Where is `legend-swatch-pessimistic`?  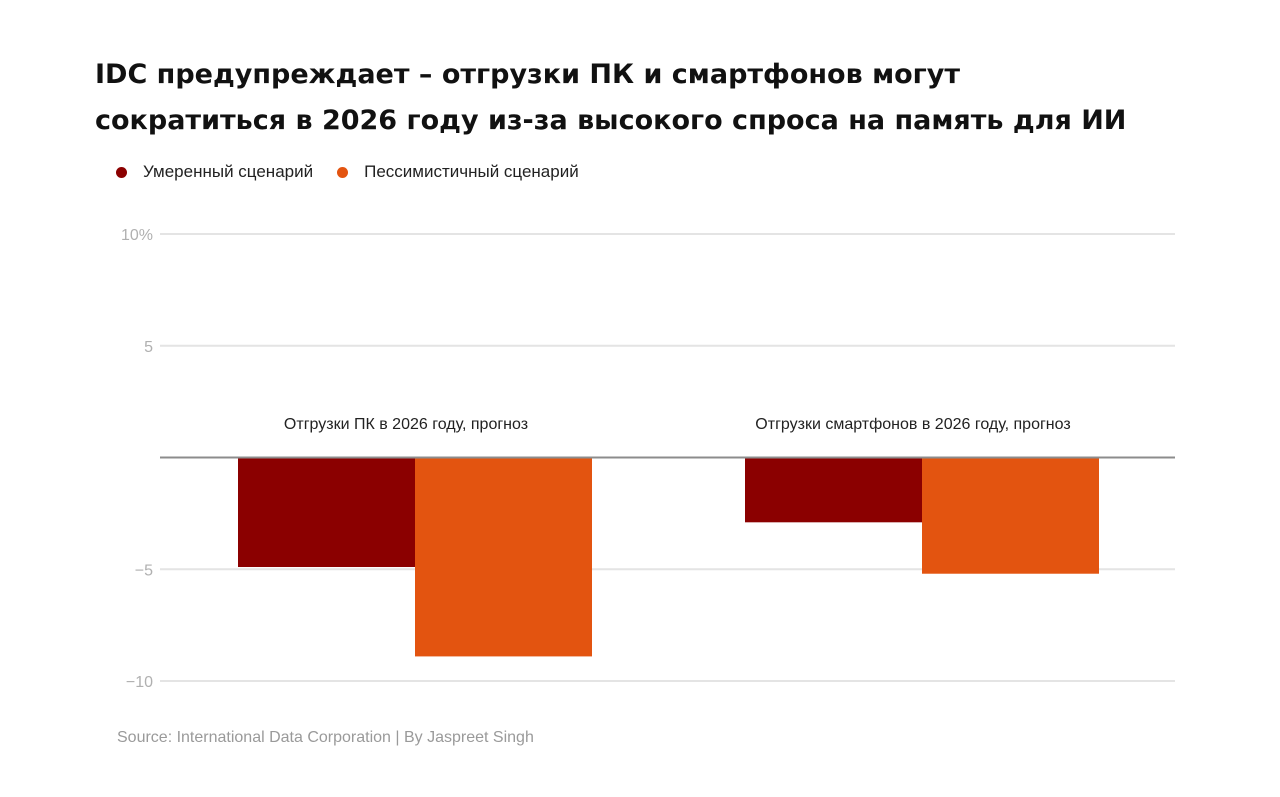 legend-swatch-pessimistic is located at coordinates (343, 172).